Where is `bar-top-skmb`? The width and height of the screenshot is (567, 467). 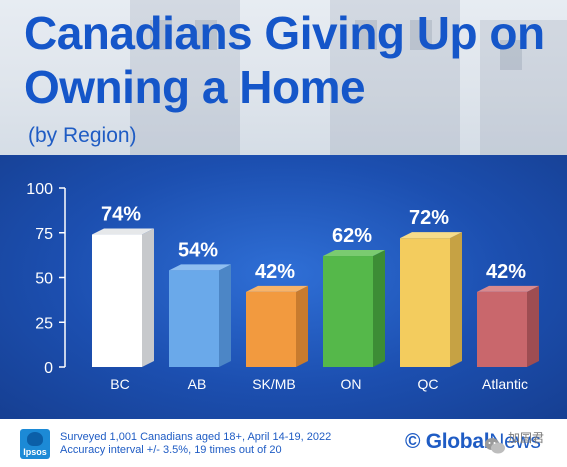
bar-top-skmb is located at coordinates (277, 288).